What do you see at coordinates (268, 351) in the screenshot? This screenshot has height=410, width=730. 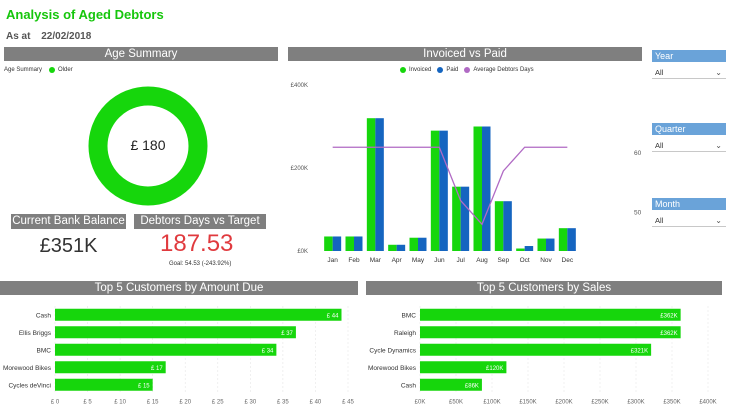 I see `data-label: £ 34` at bounding box center [268, 351].